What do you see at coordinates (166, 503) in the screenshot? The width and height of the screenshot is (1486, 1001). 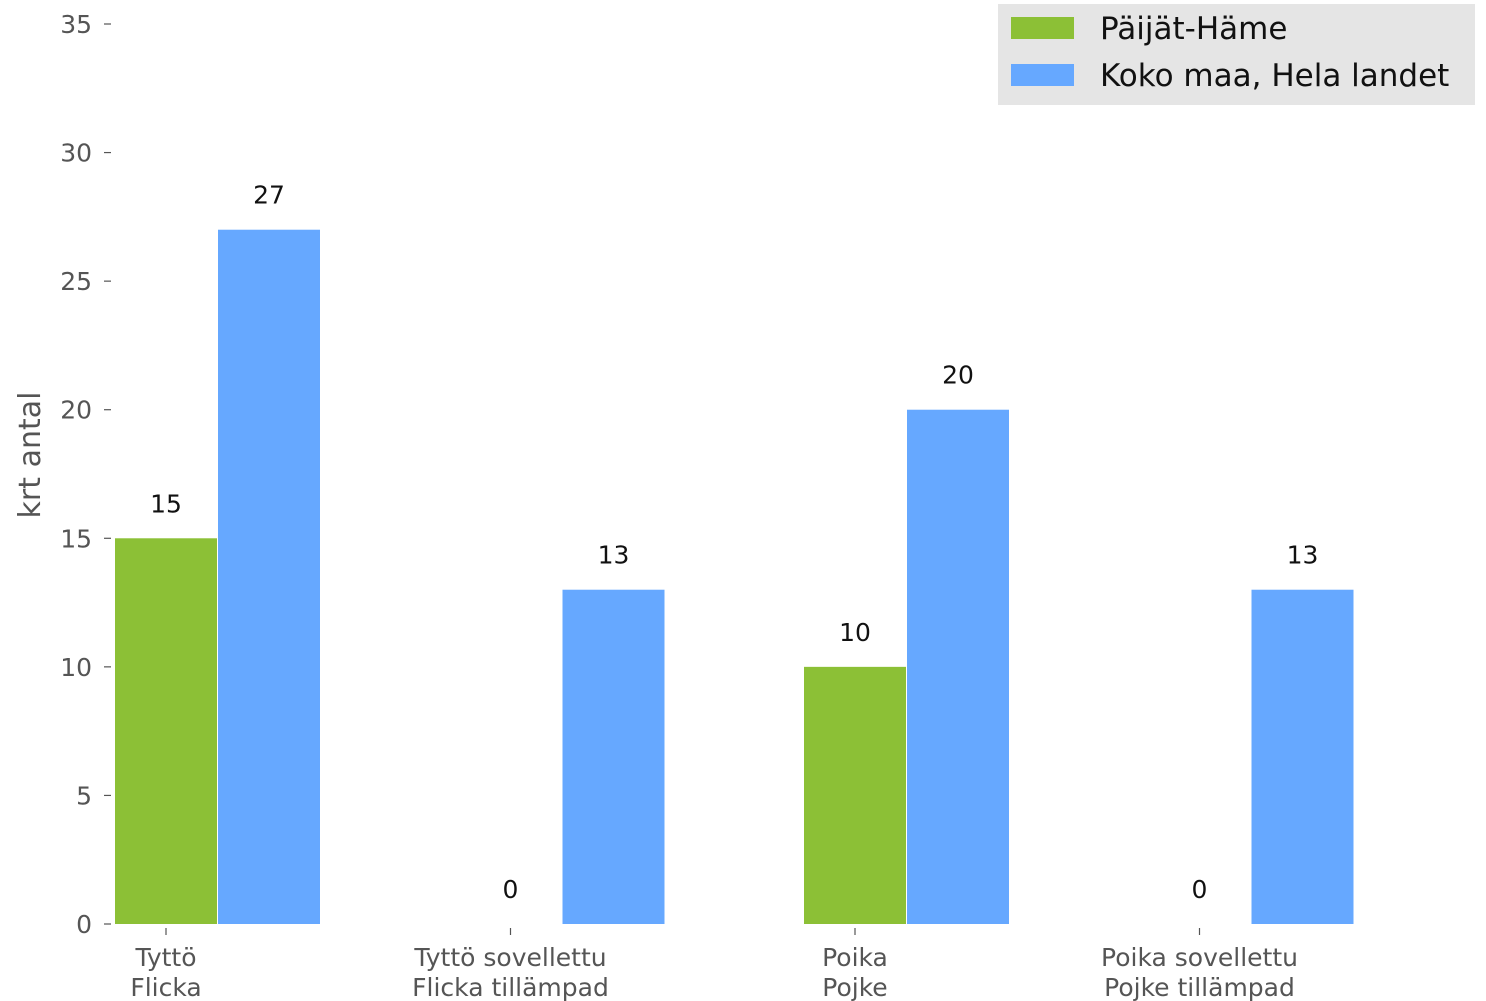 I see `data-label: 15` at bounding box center [166, 503].